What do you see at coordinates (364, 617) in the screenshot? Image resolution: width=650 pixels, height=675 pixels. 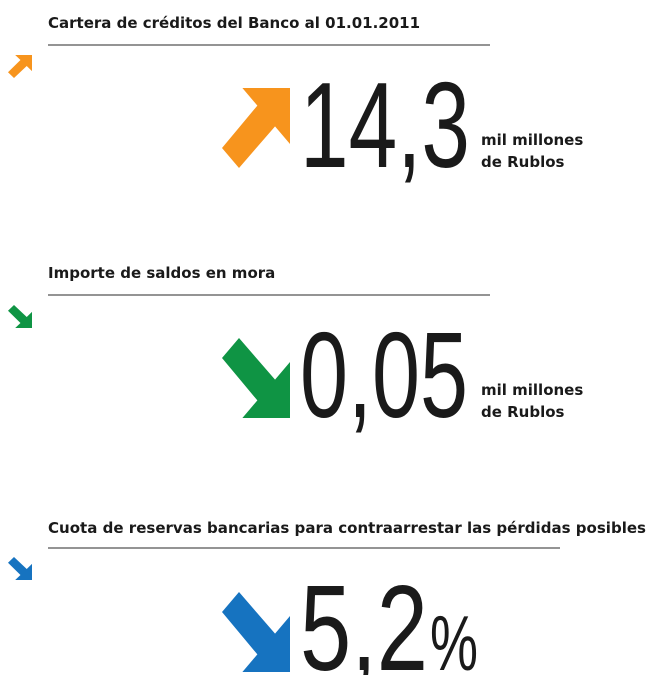 I see `value: 5,2` at bounding box center [364, 617].